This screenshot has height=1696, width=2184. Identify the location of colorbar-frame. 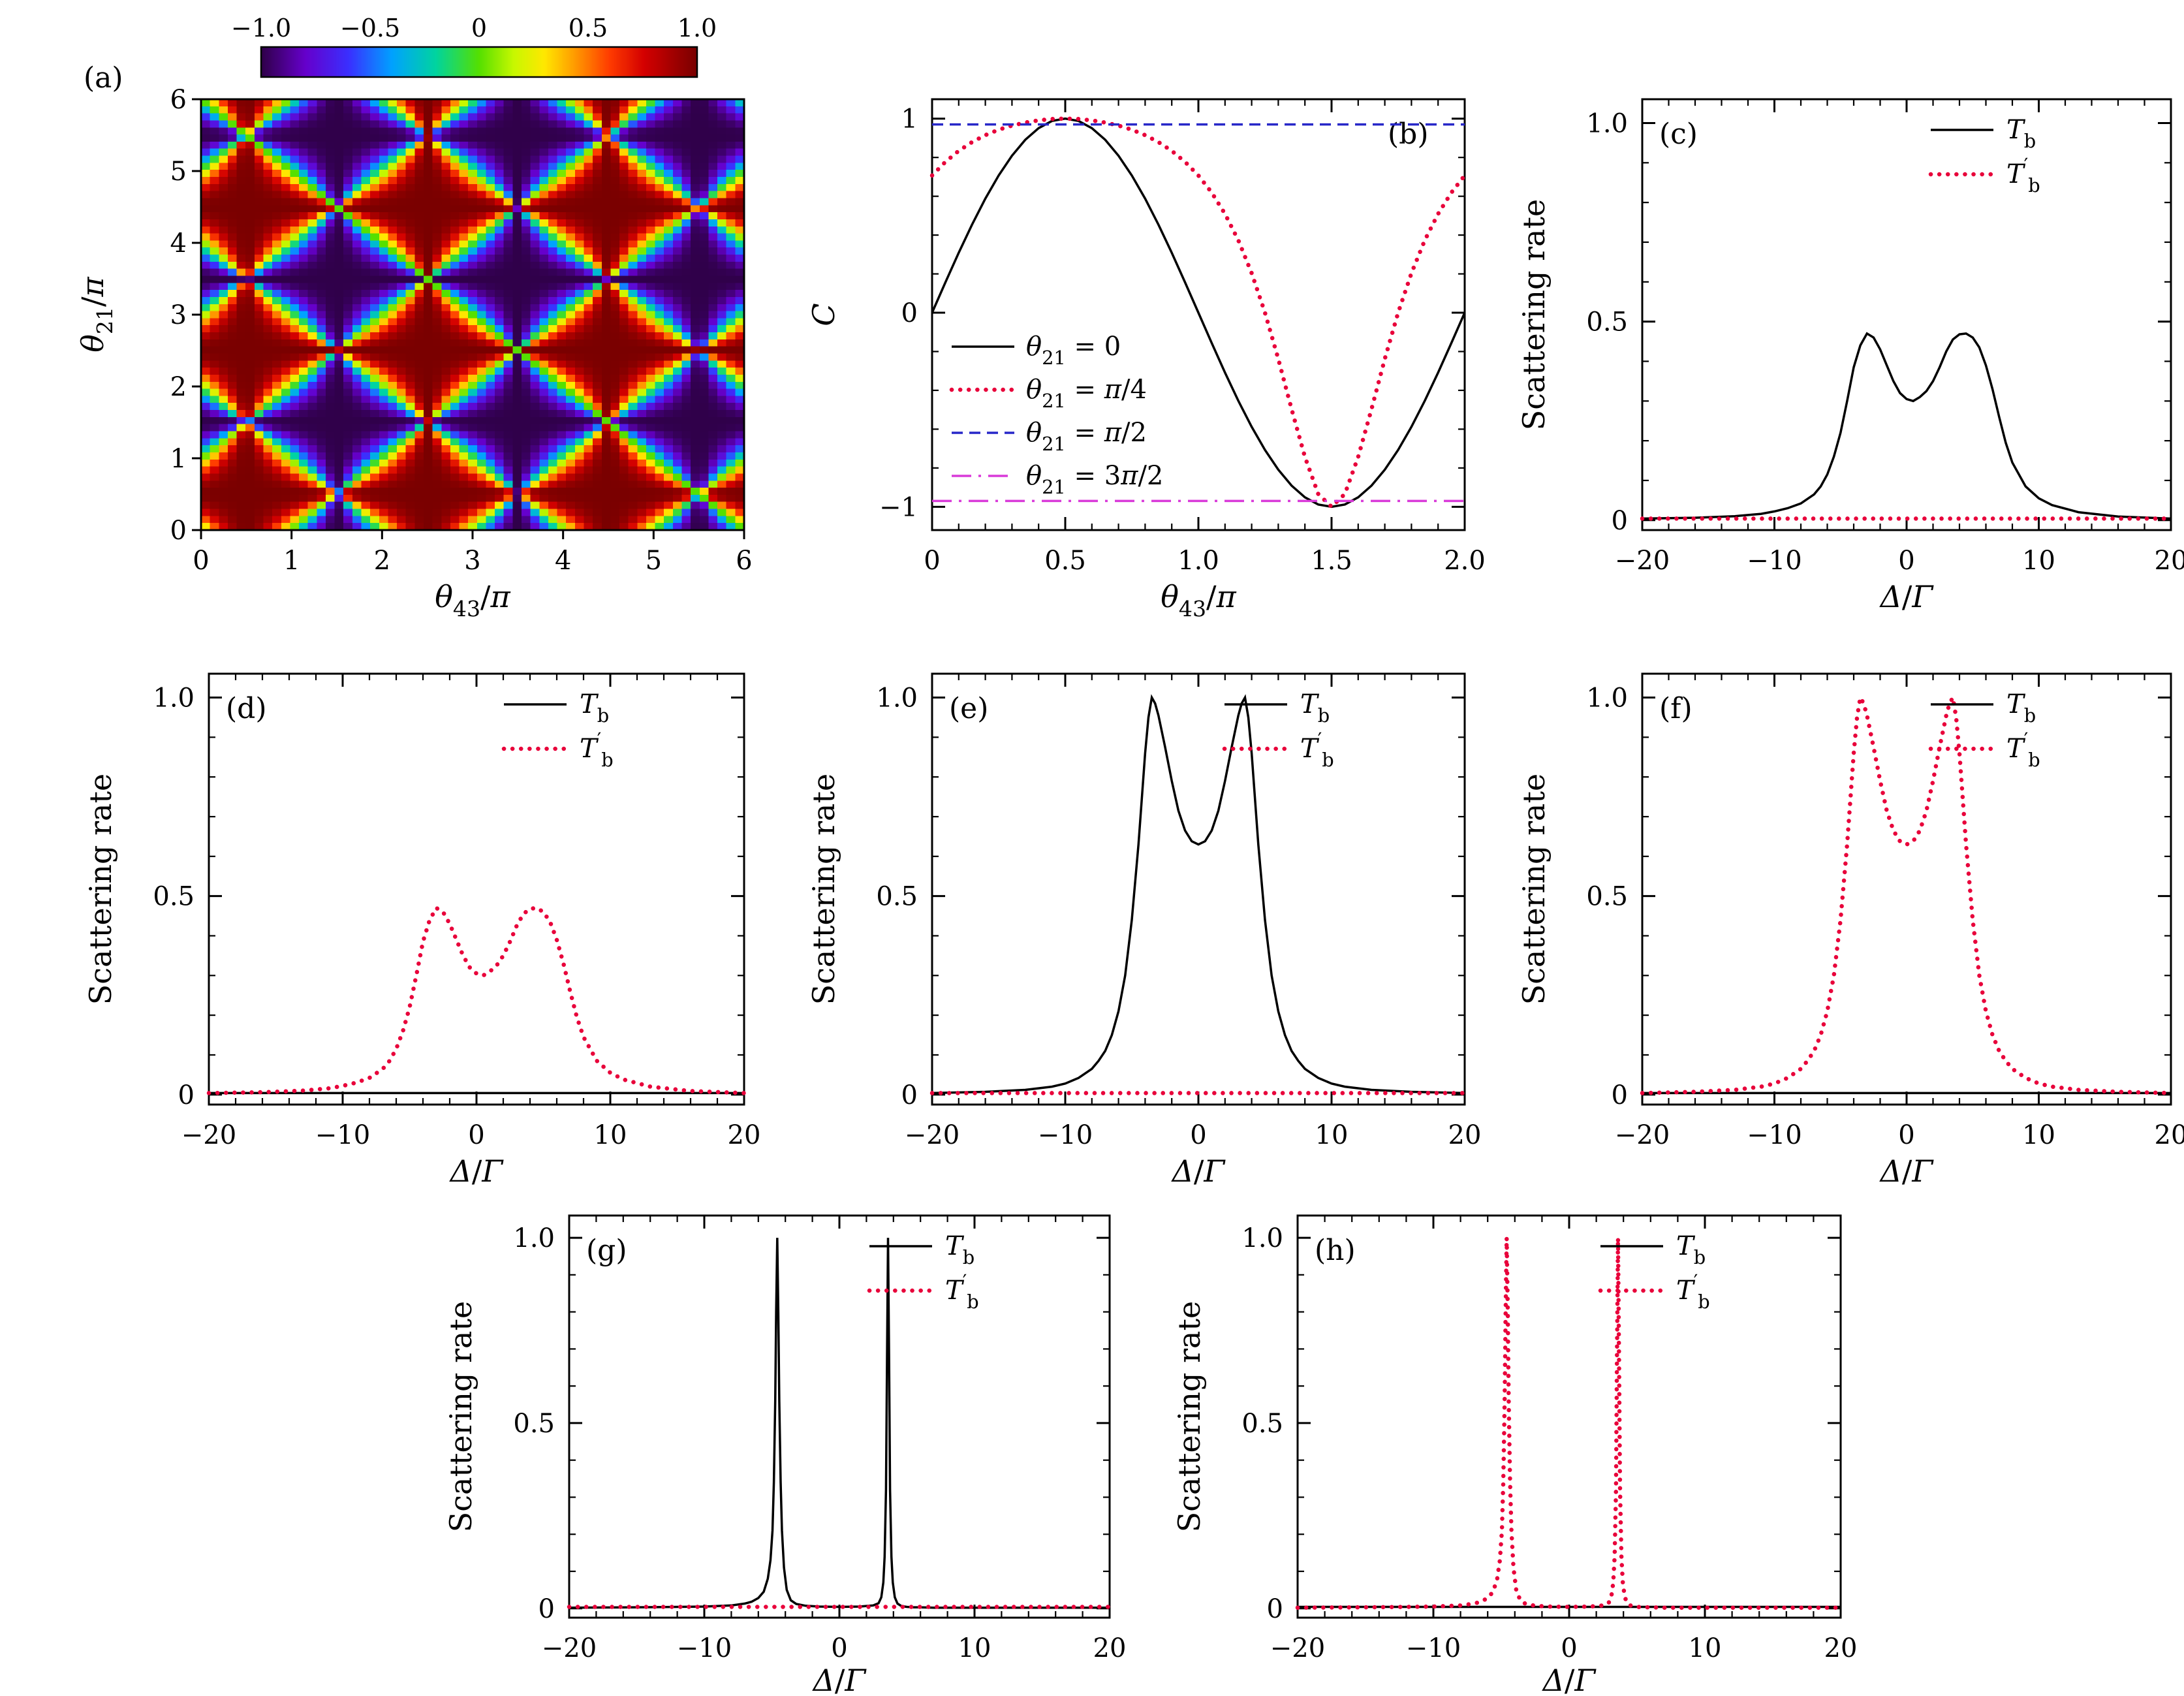
(479, 62).